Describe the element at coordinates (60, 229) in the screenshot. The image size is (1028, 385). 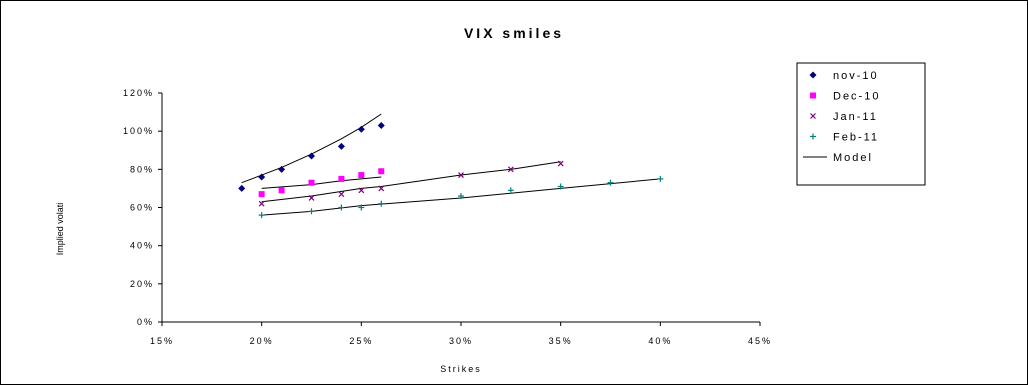
I see `y-axis-label: Implied volati` at that location.